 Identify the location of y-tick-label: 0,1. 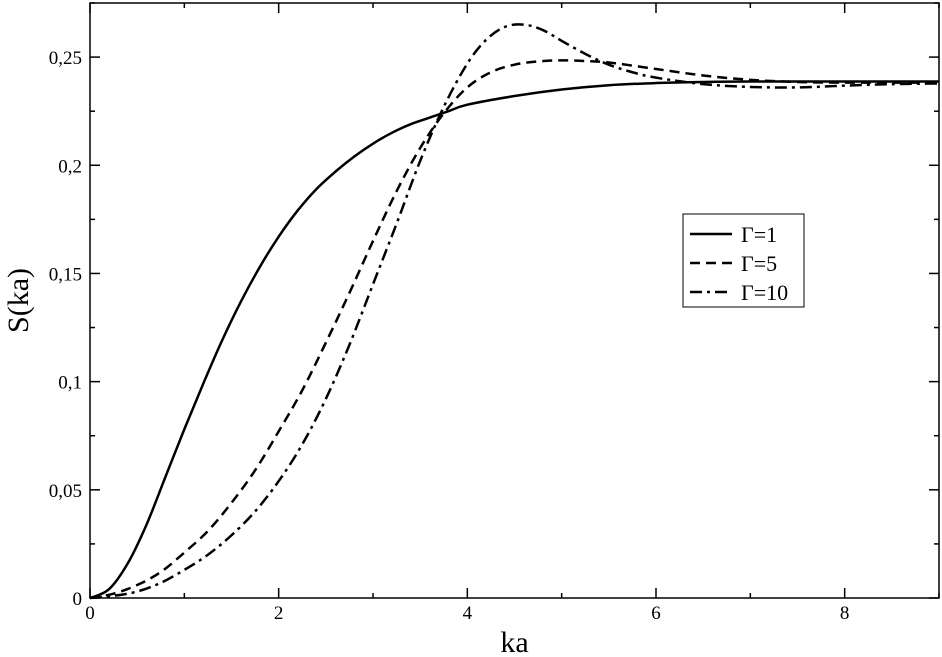
(70, 383).